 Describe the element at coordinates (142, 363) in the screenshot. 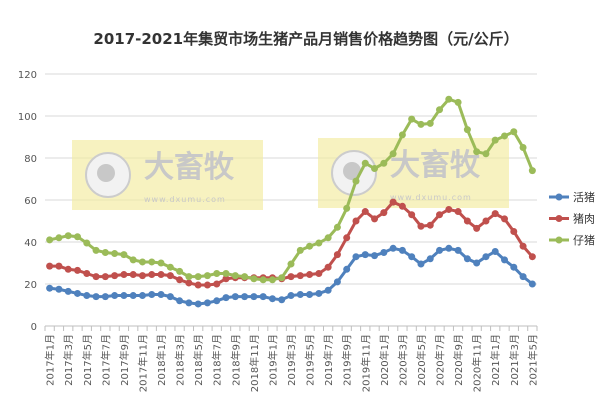

I see `x-tick-label: 2017年11月` at that location.